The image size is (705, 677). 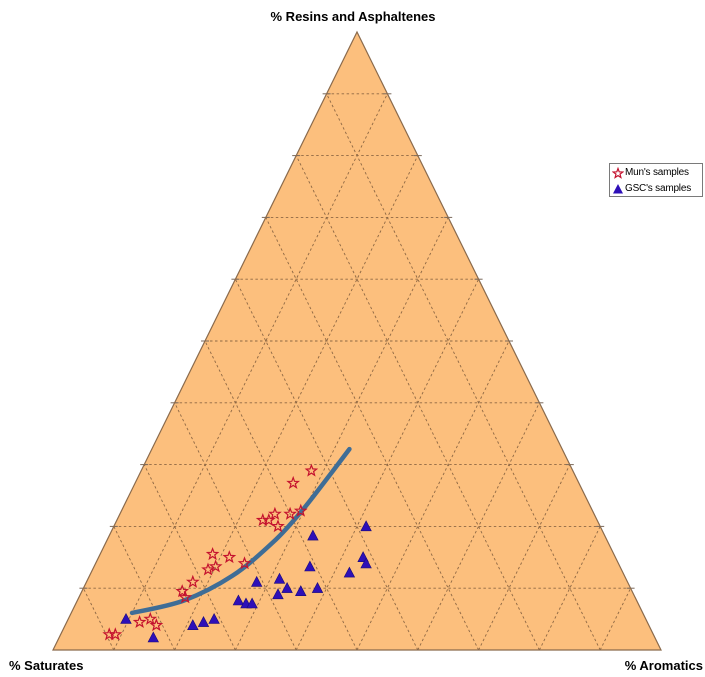 I want to click on vertex-label-top: % Resins and Asphaltenes, so click(x=353, y=16).